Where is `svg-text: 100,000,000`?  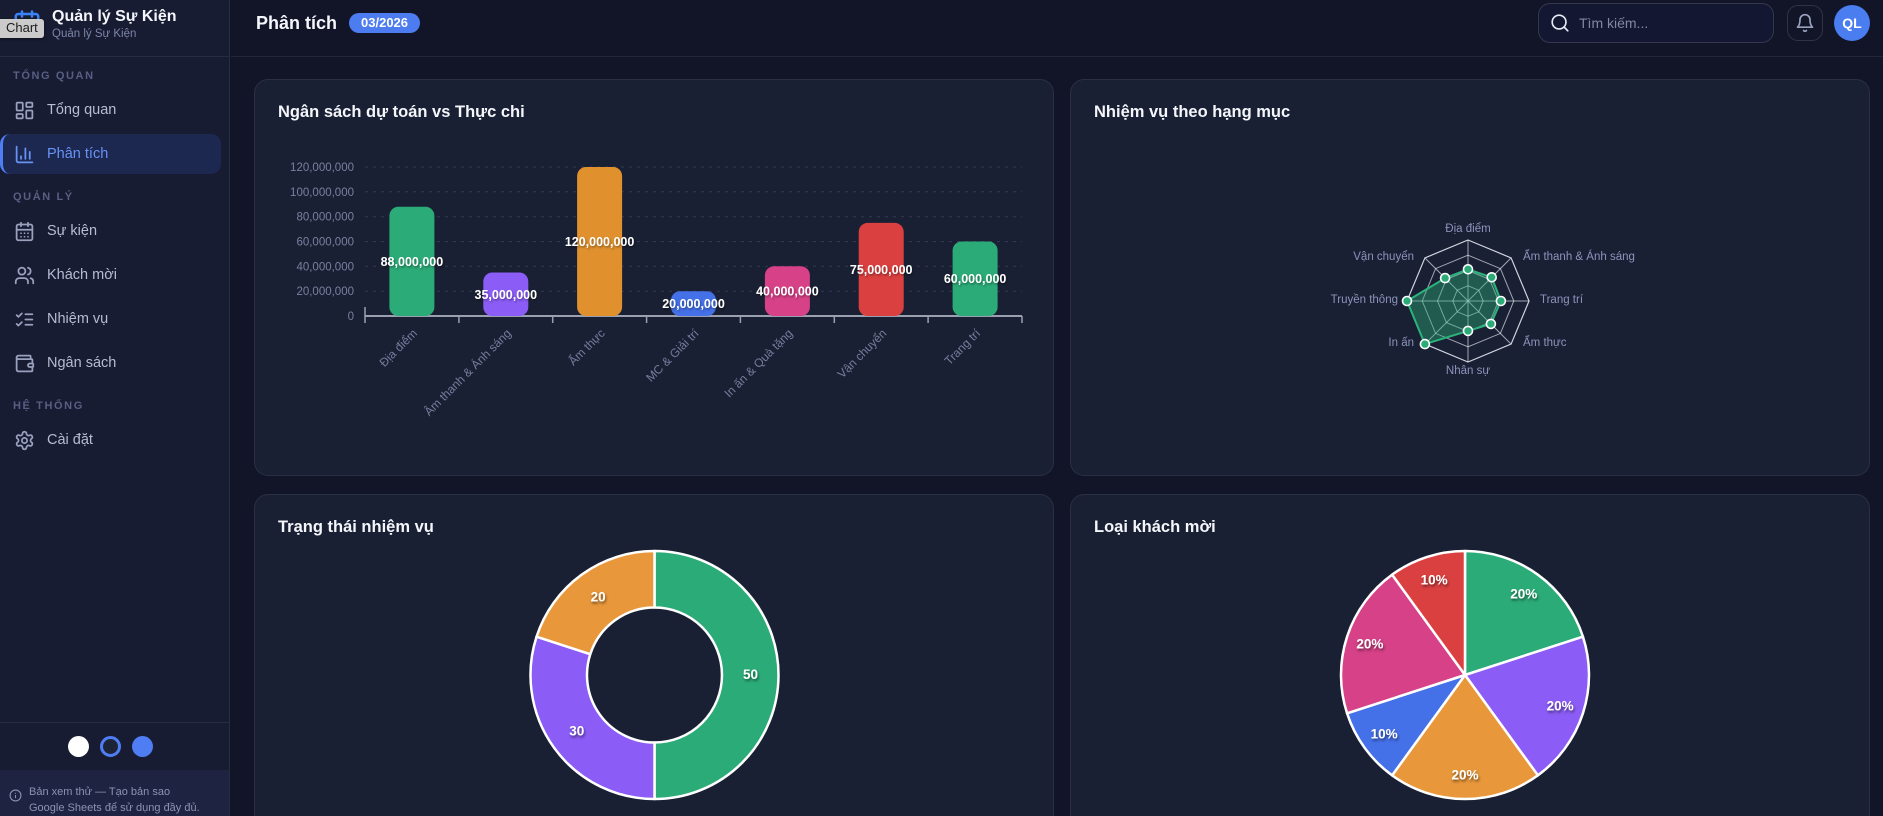
svg-text: 100,000,000 is located at coordinates (322, 193).